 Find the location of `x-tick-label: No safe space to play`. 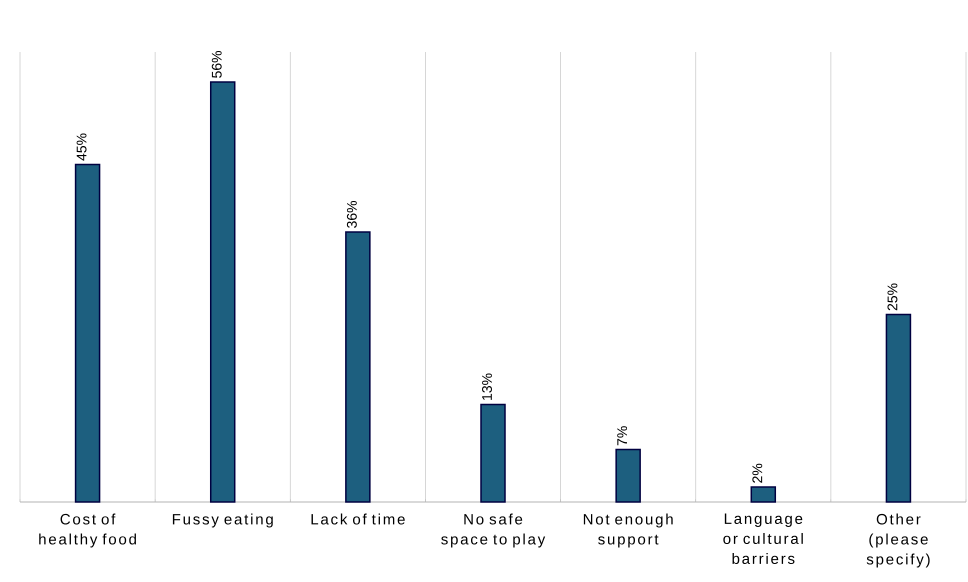

x-tick-label: No safe space to play is located at coordinates (493, 531).